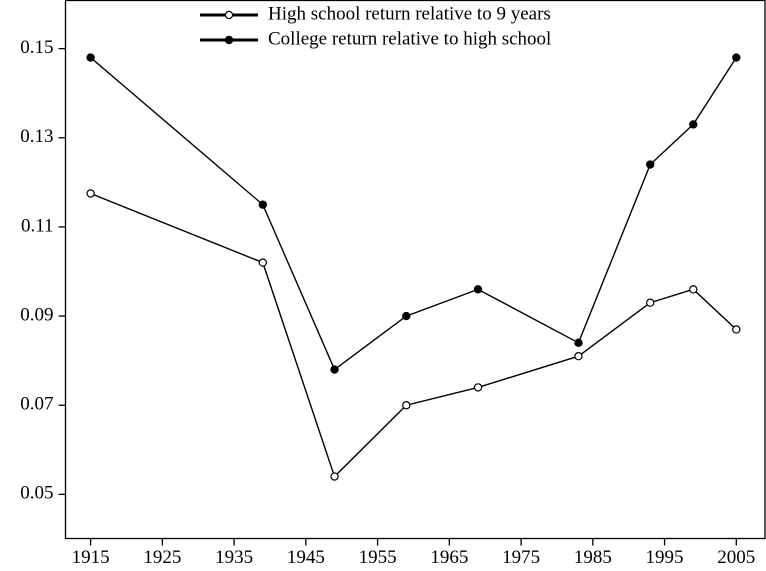  What do you see at coordinates (521, 557) in the screenshot?
I see `x-tick-label: 1975` at bounding box center [521, 557].